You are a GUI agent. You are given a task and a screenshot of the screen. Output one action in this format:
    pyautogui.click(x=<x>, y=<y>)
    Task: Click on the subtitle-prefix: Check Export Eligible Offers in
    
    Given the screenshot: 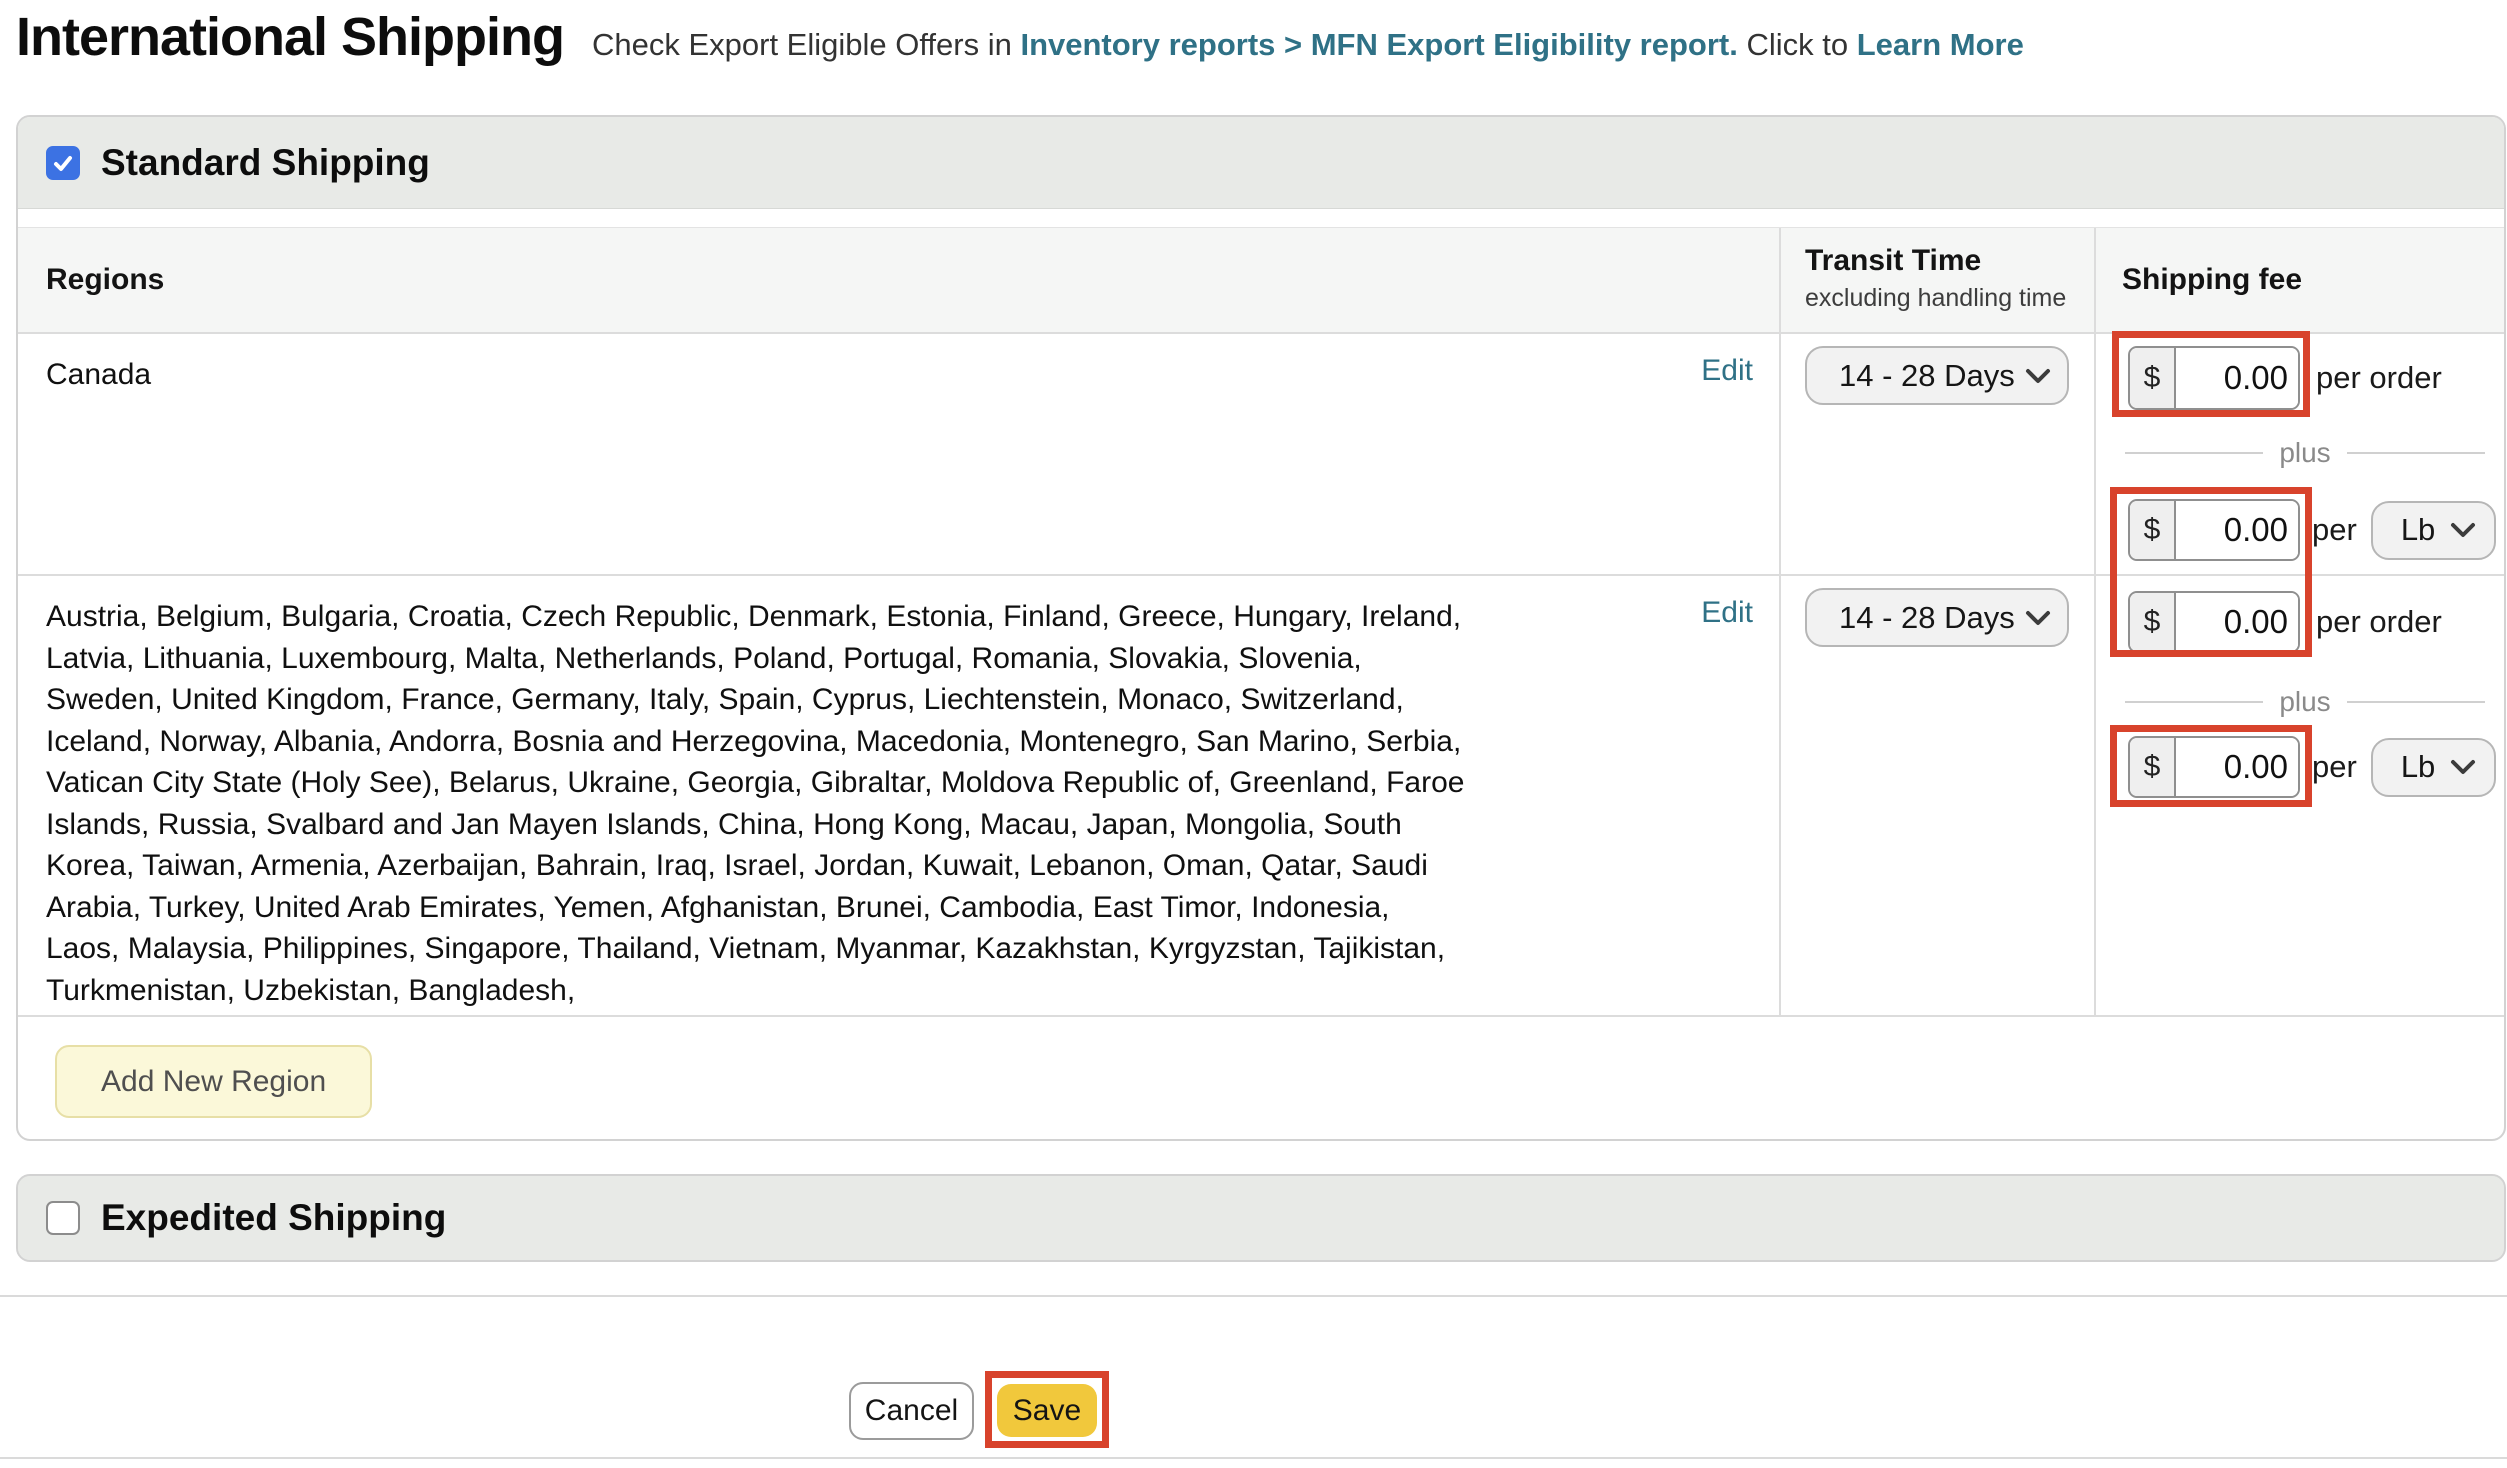 What is the action you would take?
    pyautogui.click(x=801, y=44)
    